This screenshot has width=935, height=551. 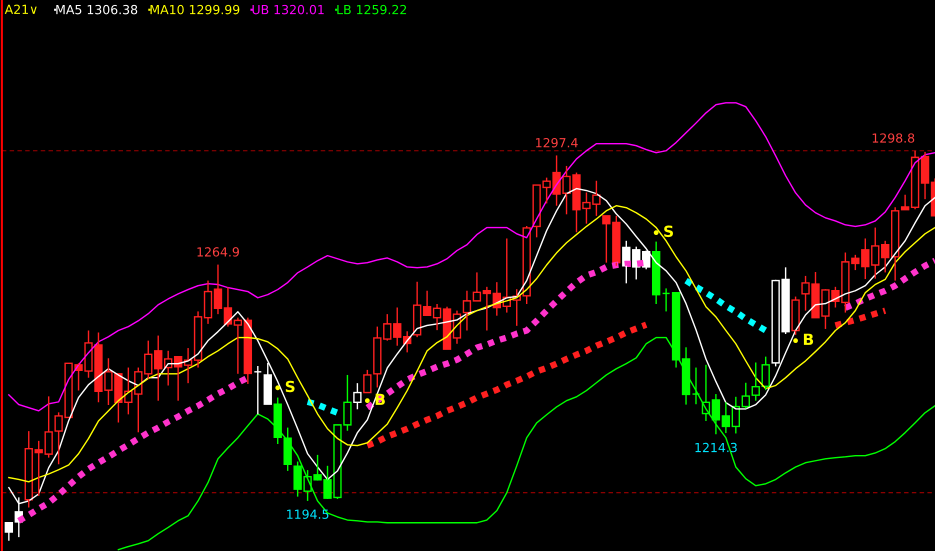 I want to click on legend-label: LB 1259.22, so click(x=371, y=9).